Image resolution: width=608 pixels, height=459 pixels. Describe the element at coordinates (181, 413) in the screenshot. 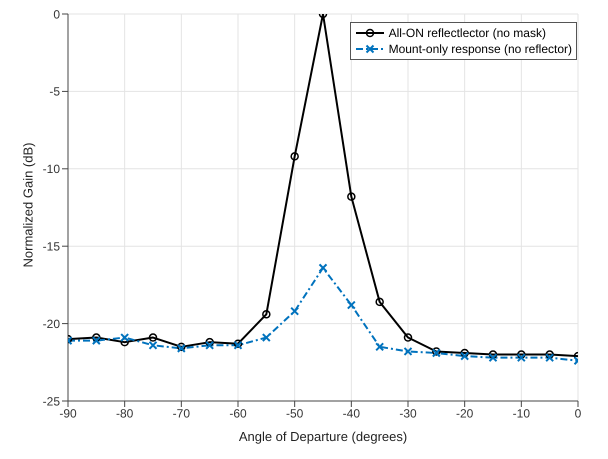

I see `x-tick-label: -70` at that location.